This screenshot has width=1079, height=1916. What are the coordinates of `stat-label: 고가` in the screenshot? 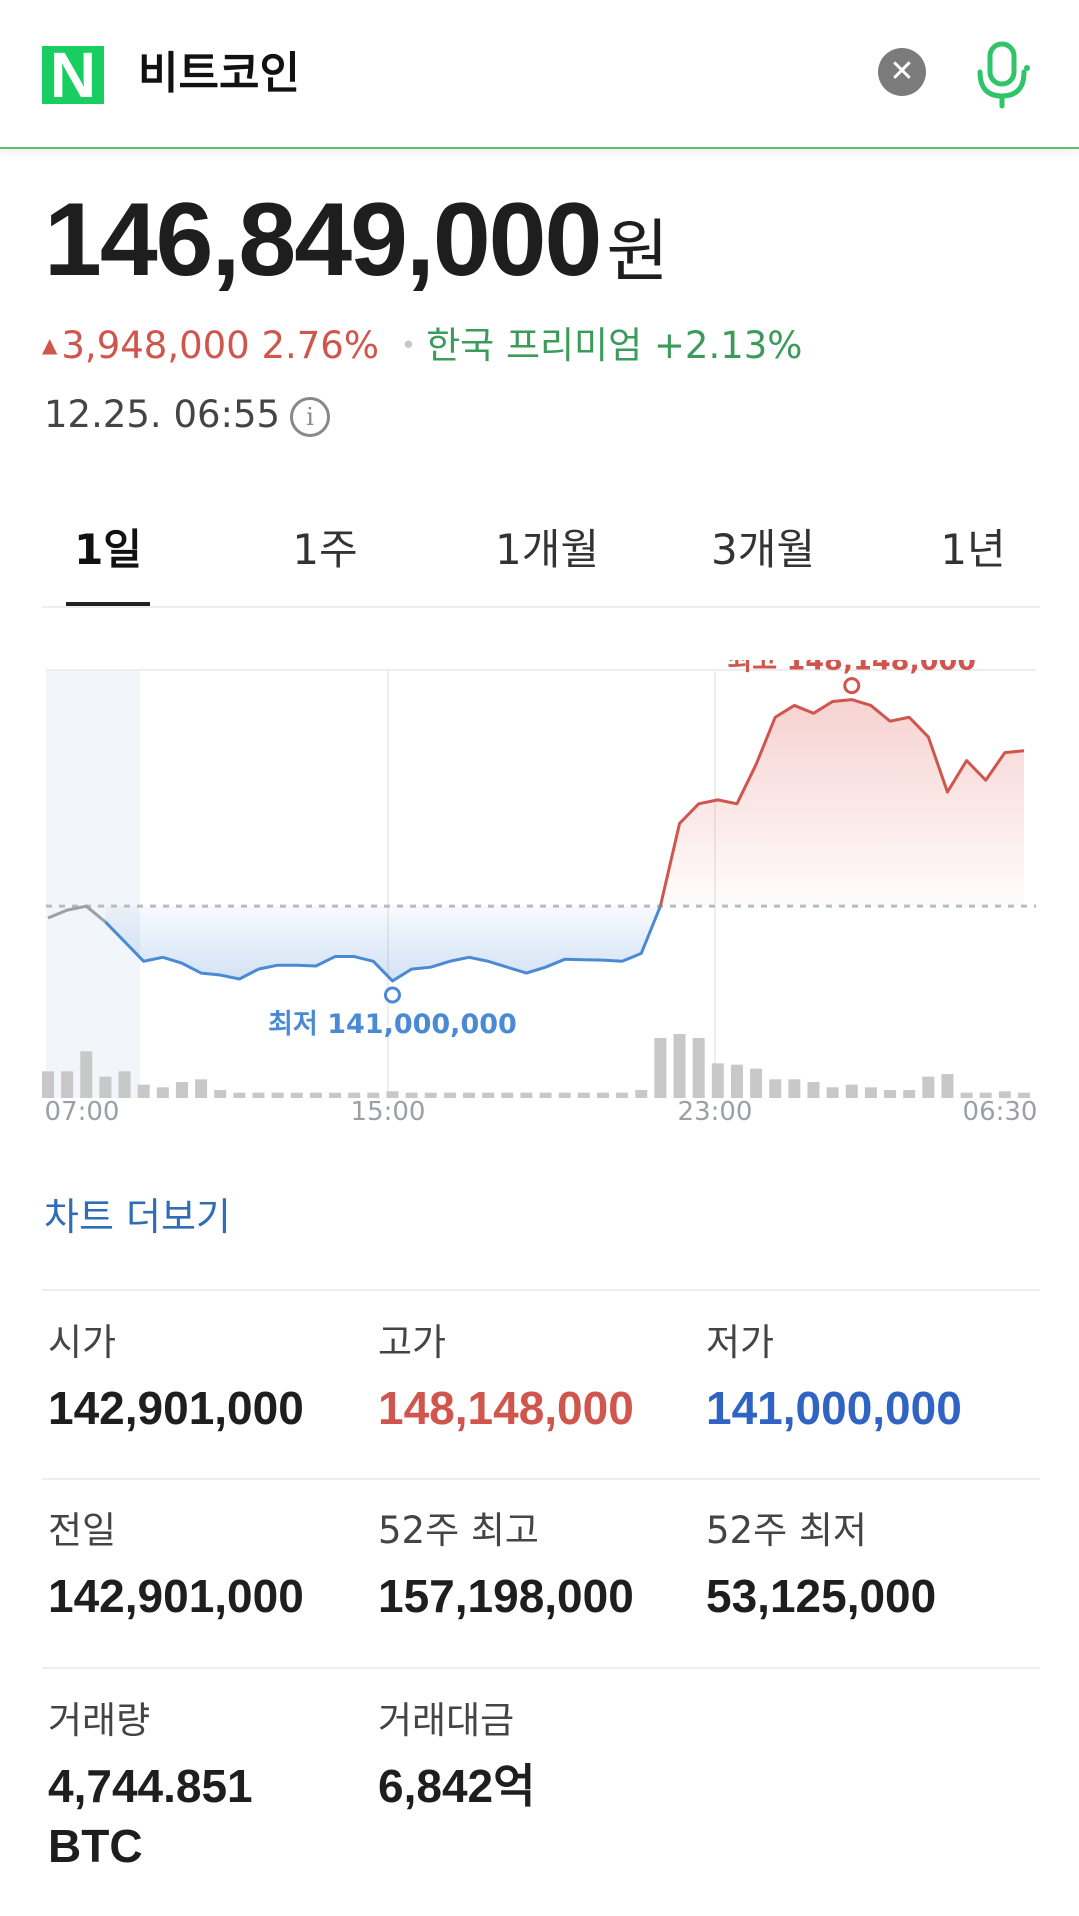 It's located at (412, 1342).